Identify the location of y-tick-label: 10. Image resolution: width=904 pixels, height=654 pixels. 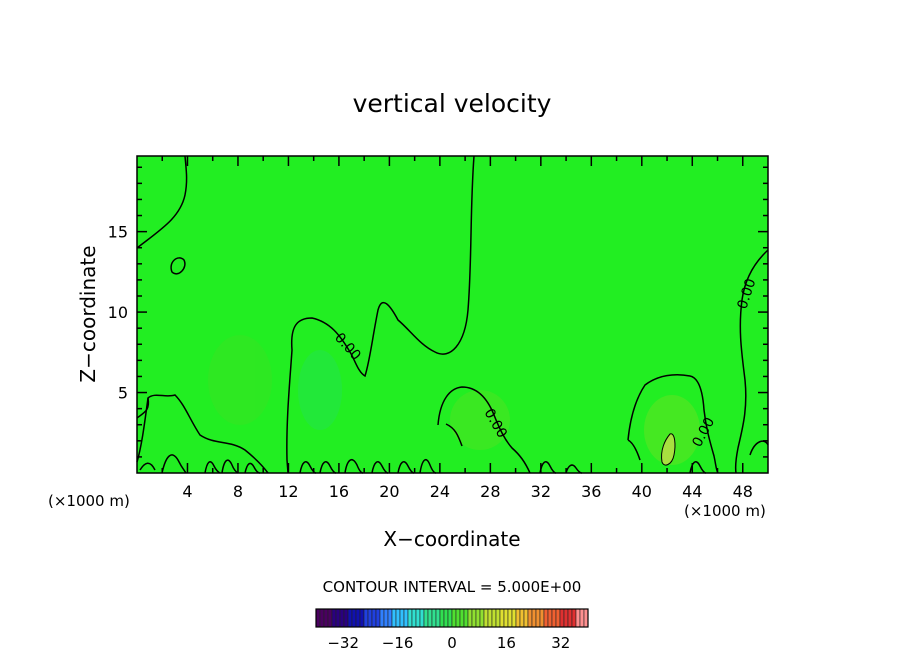
(118, 312).